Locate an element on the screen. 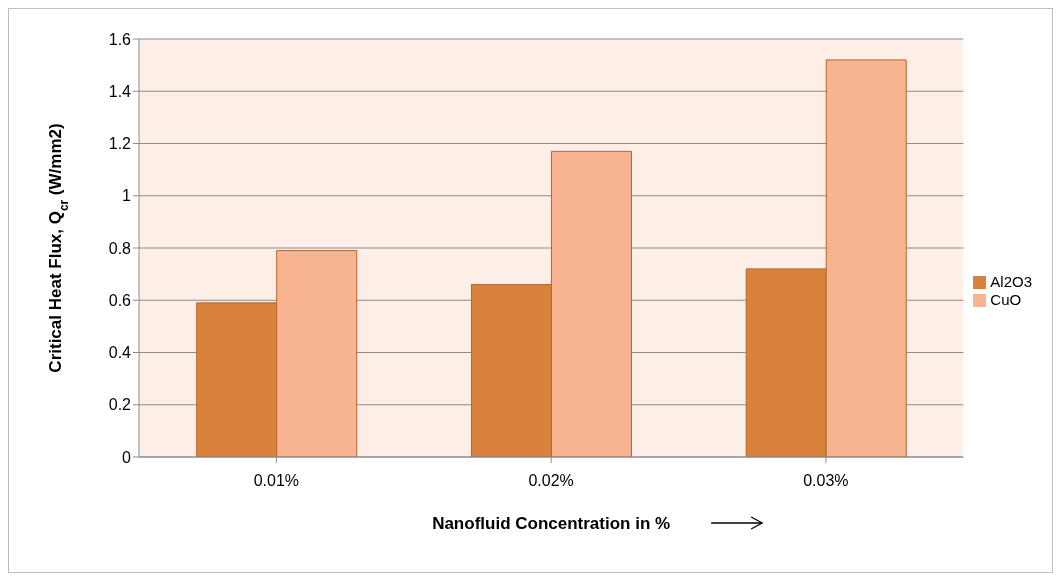  x-axis-title: Nanofluid Concentration in % is located at coordinates (551, 523).